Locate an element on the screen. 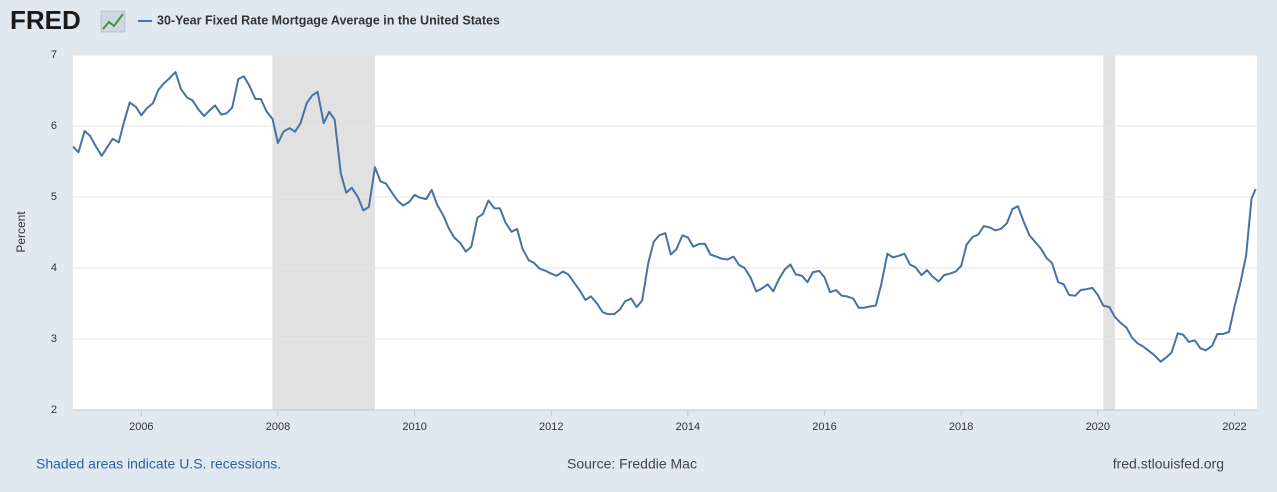 This screenshot has width=1277, height=492. logo-icon is located at coordinates (113, 21).